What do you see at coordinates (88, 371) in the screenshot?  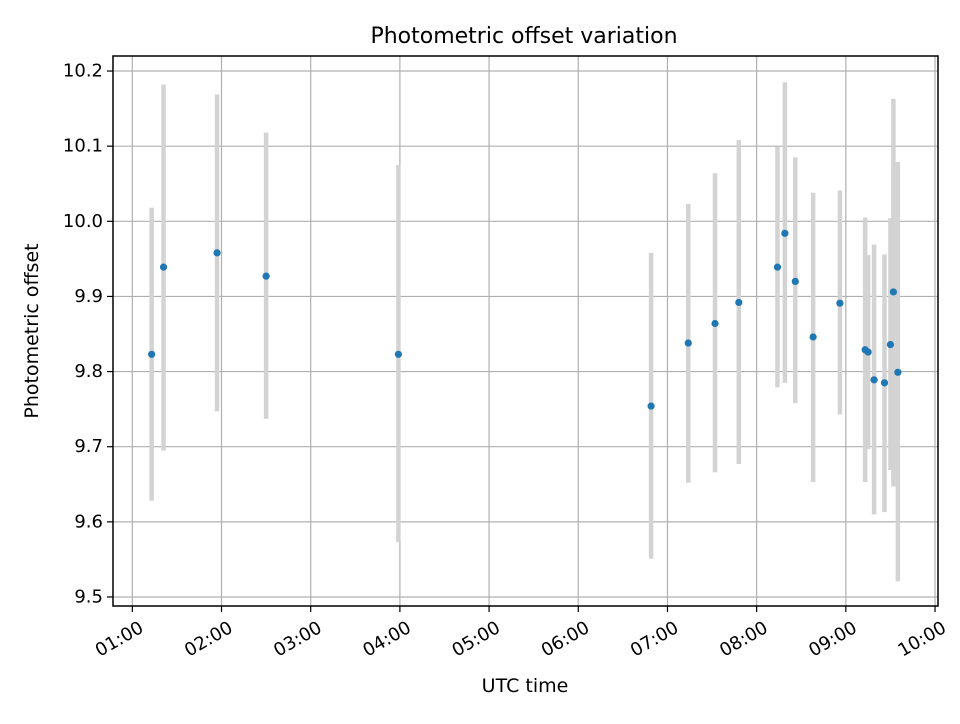 I see `y-tick-label: 9.8` at bounding box center [88, 371].